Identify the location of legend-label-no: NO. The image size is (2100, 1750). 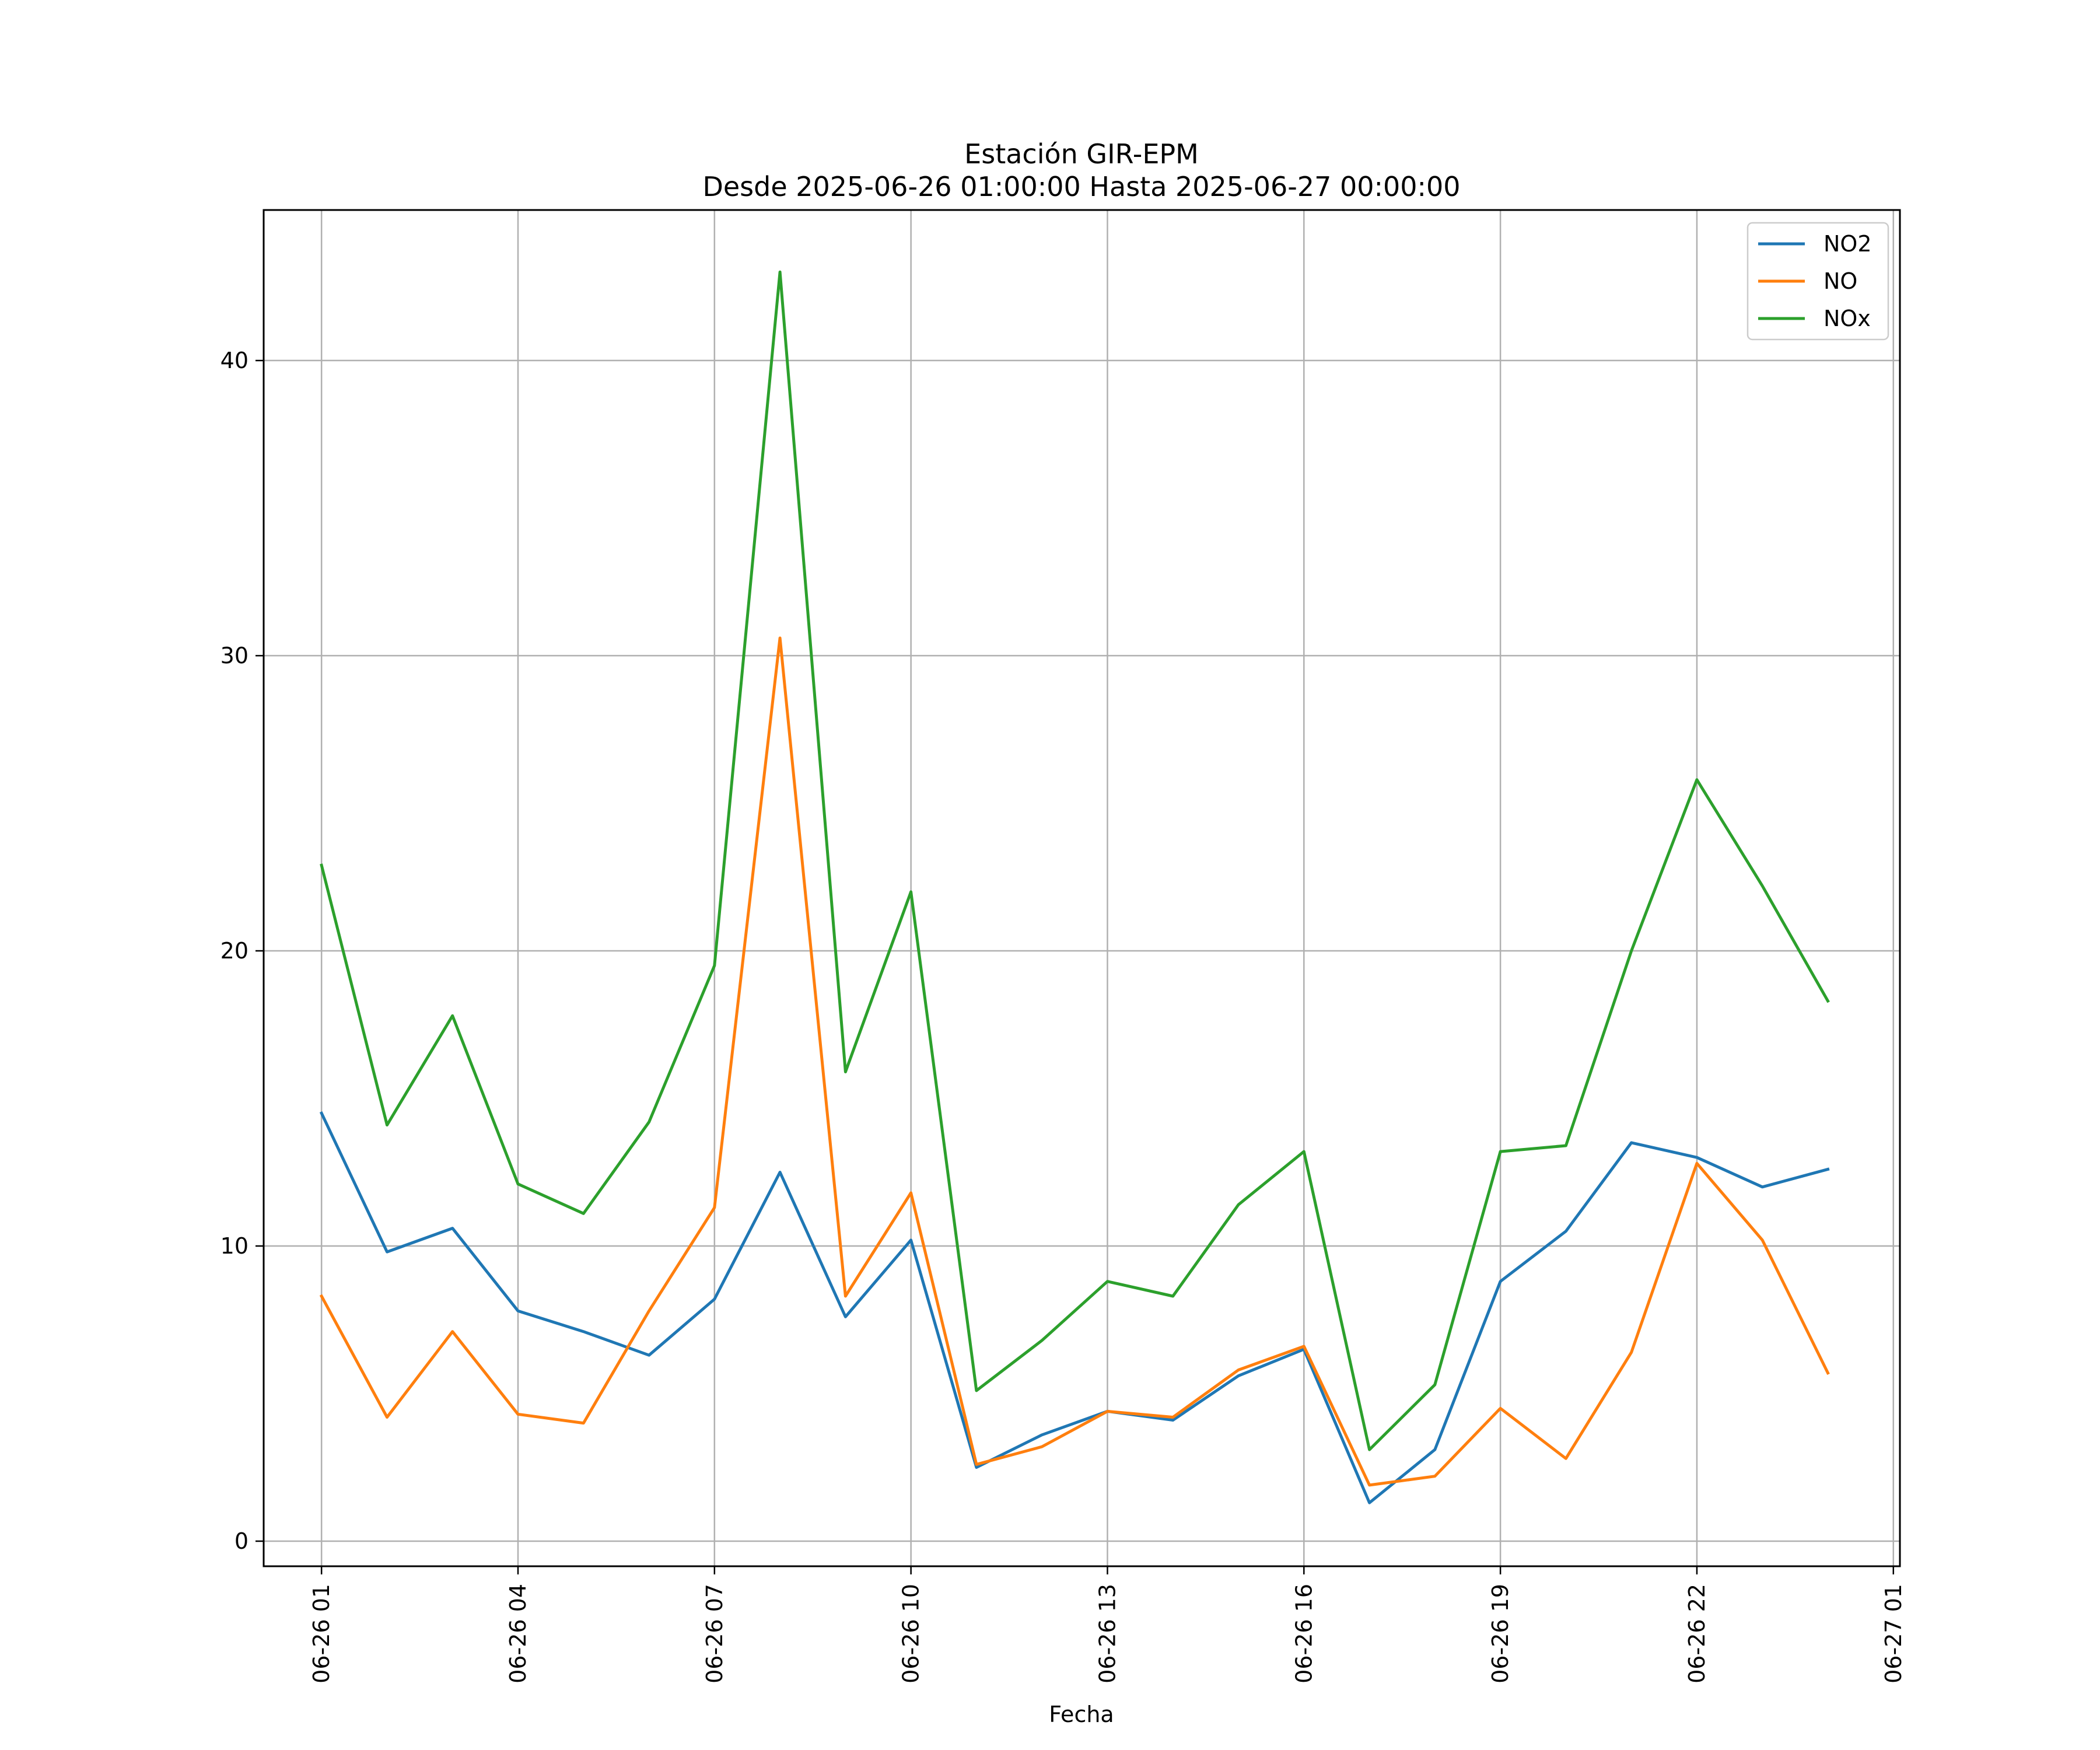
(1840, 281).